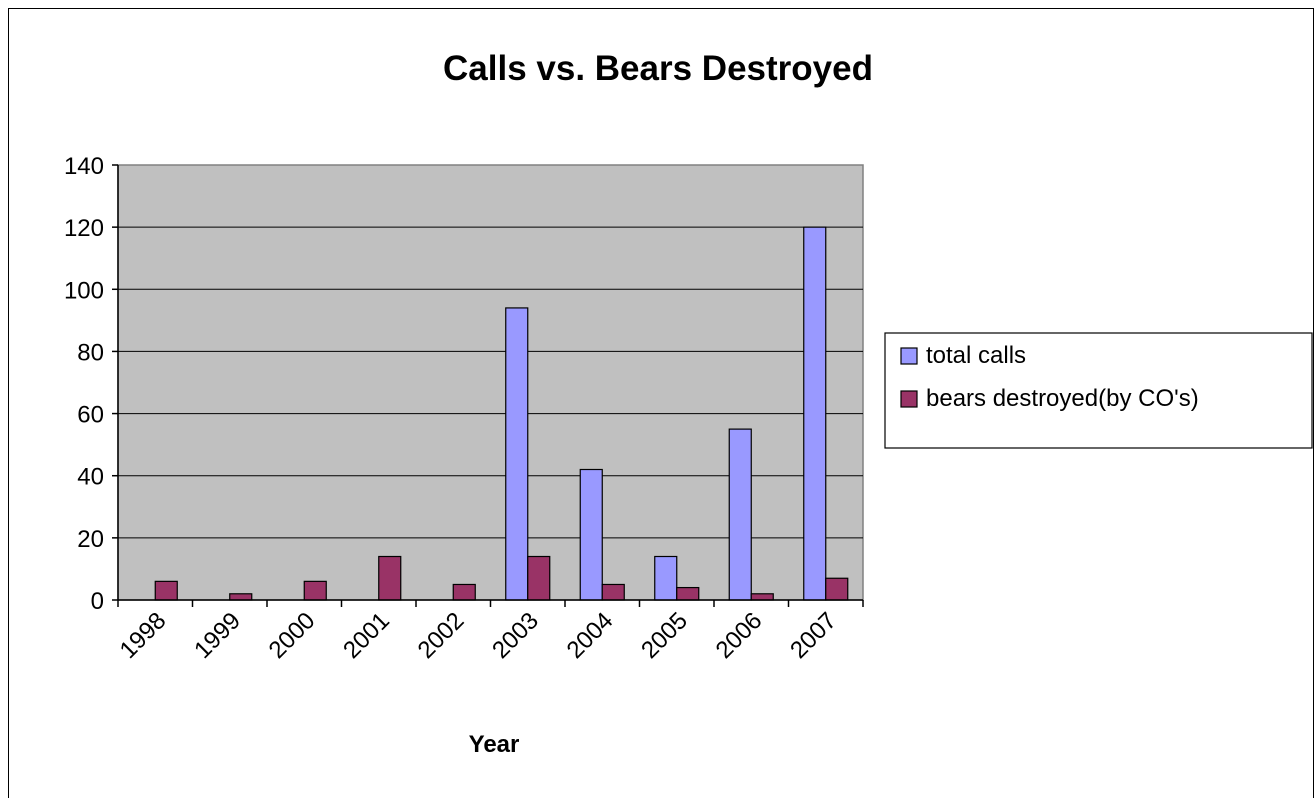 The image size is (1316, 798). What do you see at coordinates (366, 635) in the screenshot?
I see `x-tick-label: 2001` at bounding box center [366, 635].